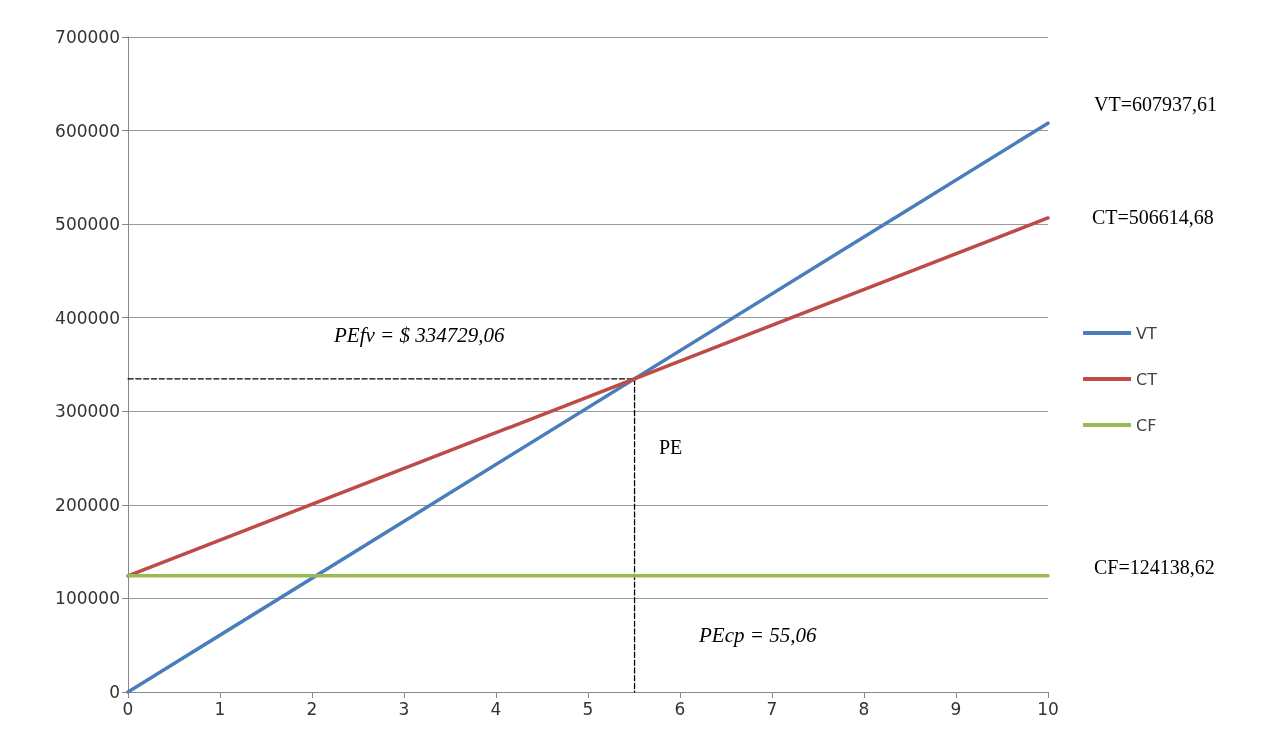  What do you see at coordinates (671, 447) in the screenshot?
I see `annotation: PE` at bounding box center [671, 447].